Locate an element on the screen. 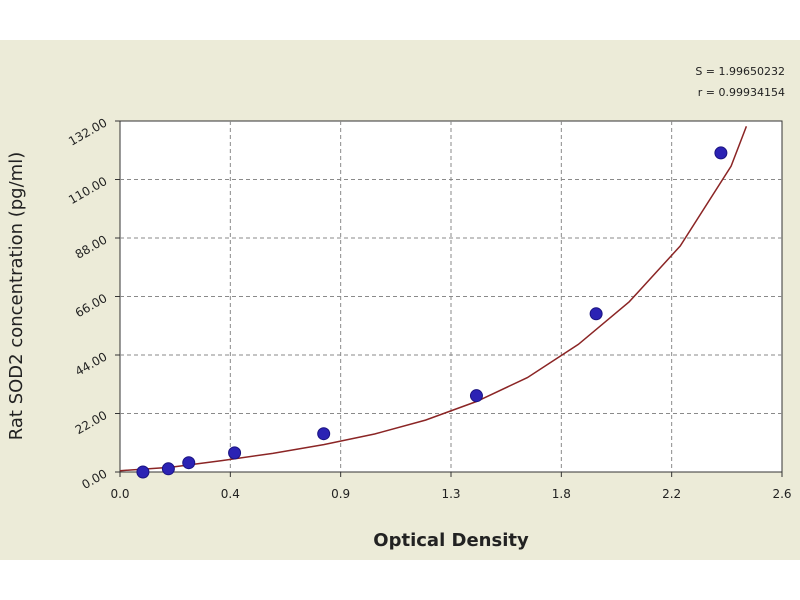 Image resolution: width=800 pixels, height=600 pixels. x-tick-labels: 0.0 0.4 0.9 1.3 1.8 2.2 2.6 is located at coordinates (451, 486).